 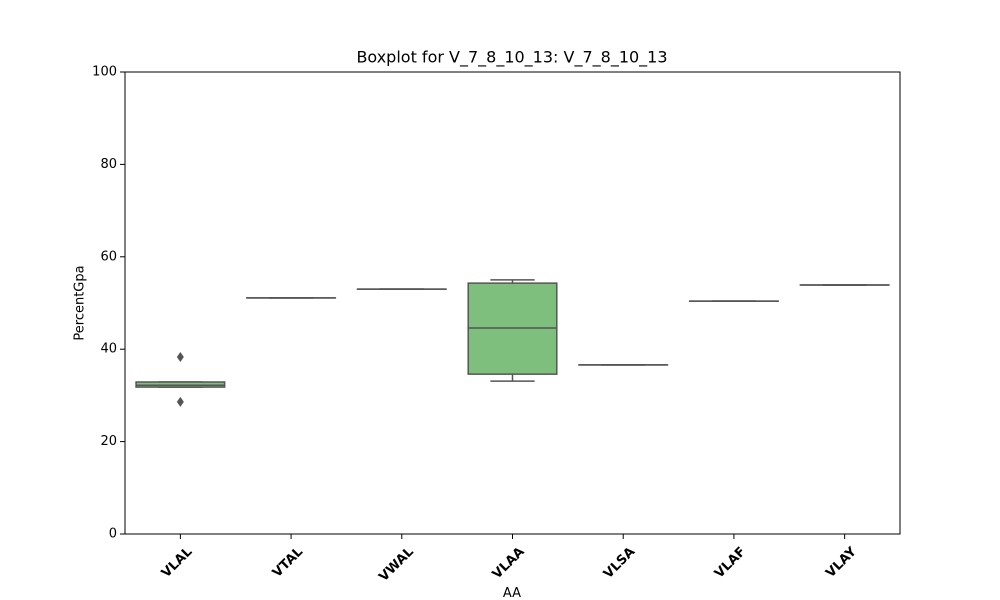 I want to click on y-tick-label: 80, so click(x=108, y=164).